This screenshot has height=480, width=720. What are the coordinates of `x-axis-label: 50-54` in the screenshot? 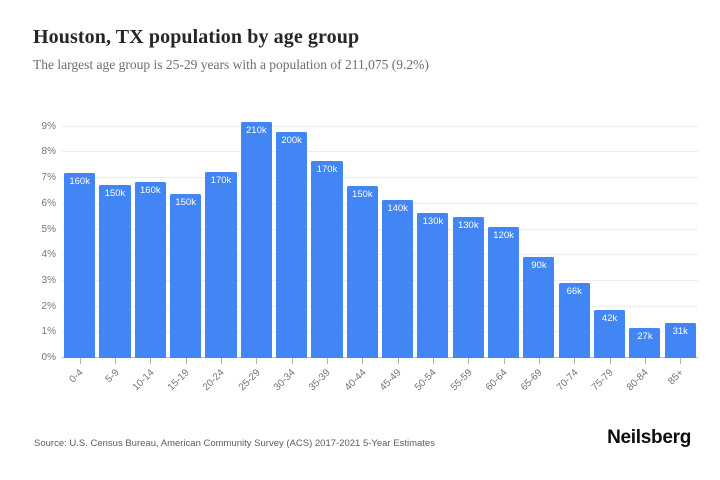 It's located at (426, 380).